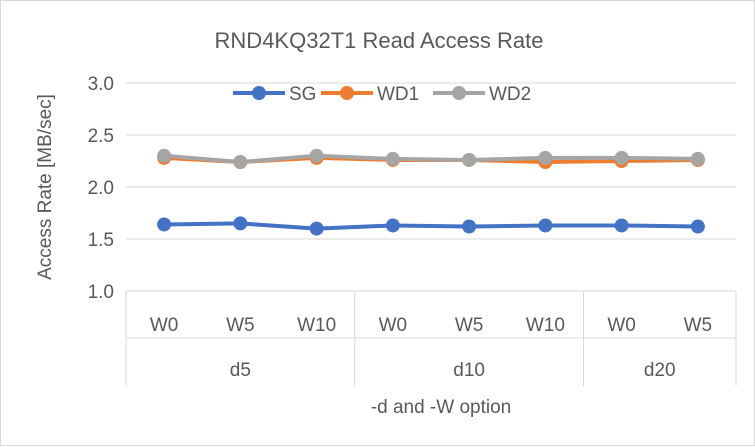 Image resolution: width=755 pixels, height=447 pixels. Describe the element at coordinates (510, 94) in the screenshot. I see `legend-label: WD2` at that location.